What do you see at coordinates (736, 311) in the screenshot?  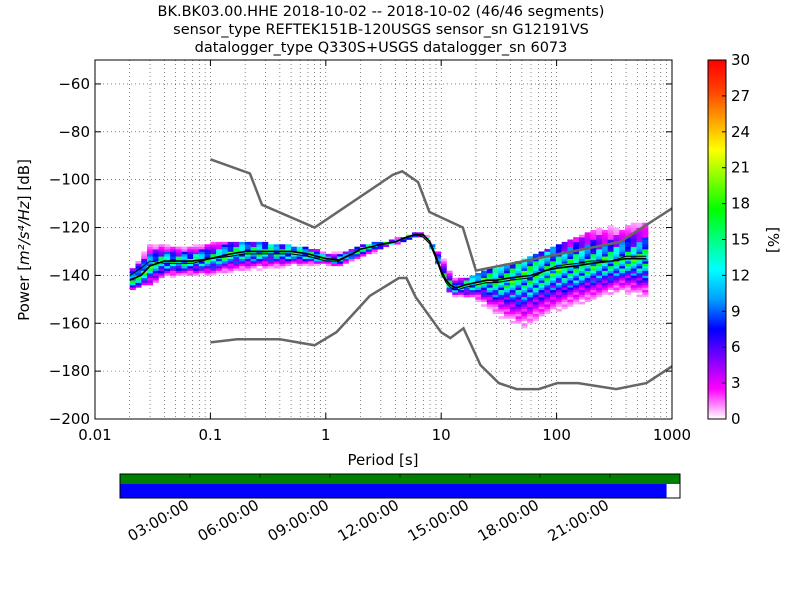 I see `colorbar-tick-label: 9` at bounding box center [736, 311].